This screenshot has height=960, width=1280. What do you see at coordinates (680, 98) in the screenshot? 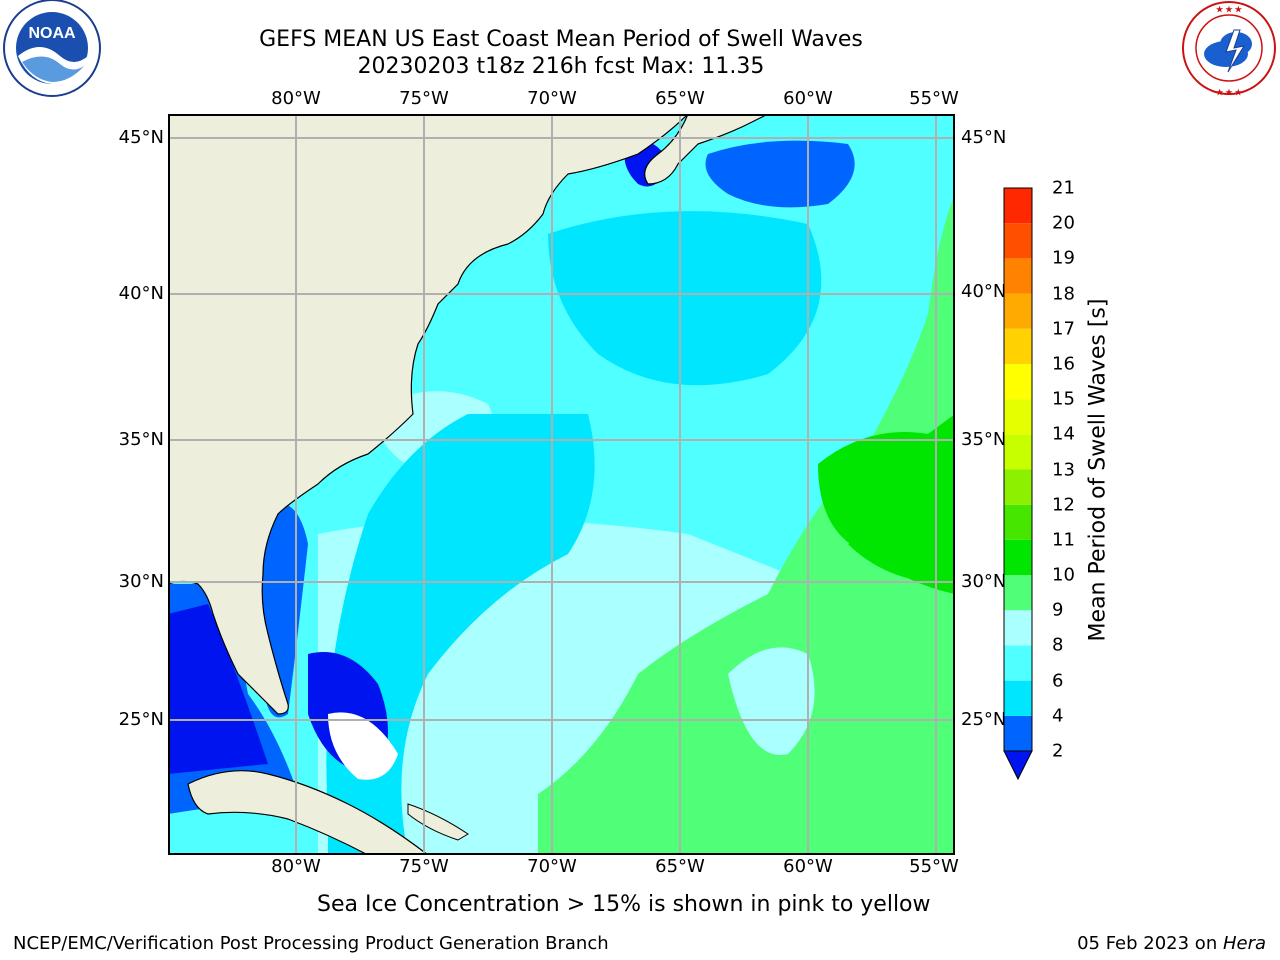
I see `lon-tick-top-65w: 65°W` at bounding box center [680, 98].